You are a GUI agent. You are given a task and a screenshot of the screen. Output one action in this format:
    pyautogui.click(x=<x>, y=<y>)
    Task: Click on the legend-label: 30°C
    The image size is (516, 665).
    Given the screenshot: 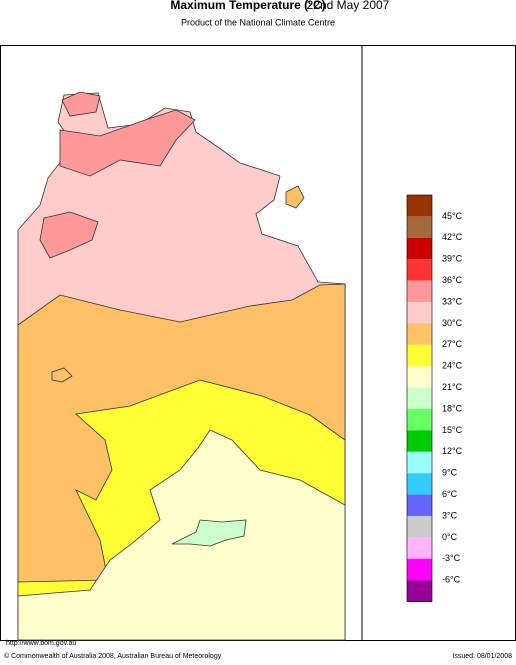 What is the action you would take?
    pyautogui.click(x=452, y=323)
    